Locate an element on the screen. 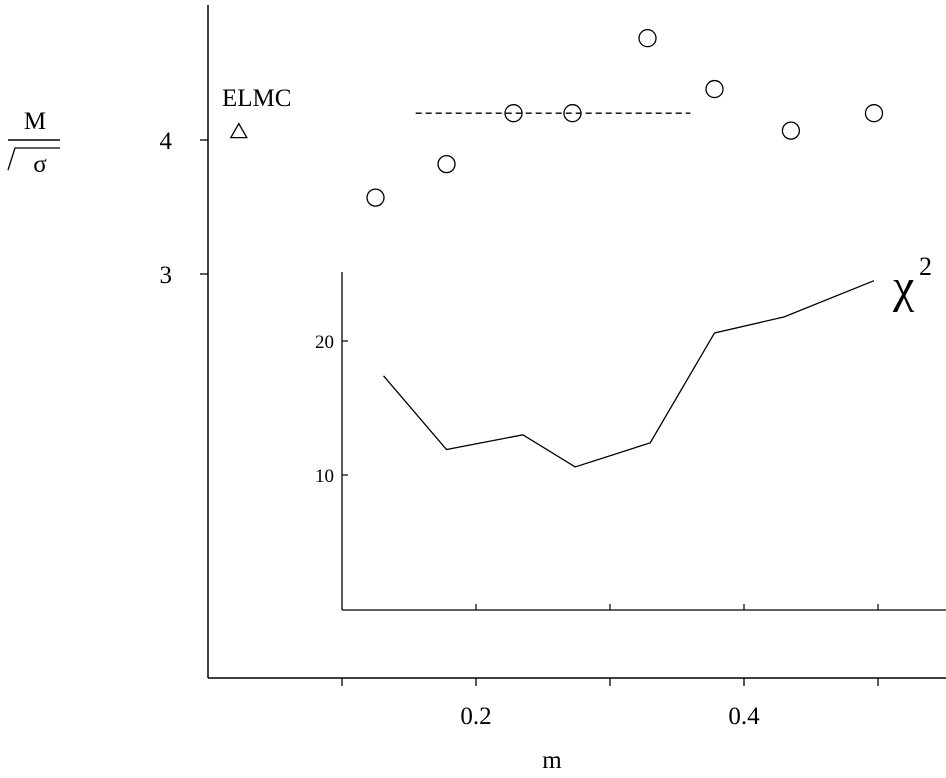 Image resolution: width=946 pixels, height=778 pixels. elmc-triangle-marker is located at coordinates (238, 130).